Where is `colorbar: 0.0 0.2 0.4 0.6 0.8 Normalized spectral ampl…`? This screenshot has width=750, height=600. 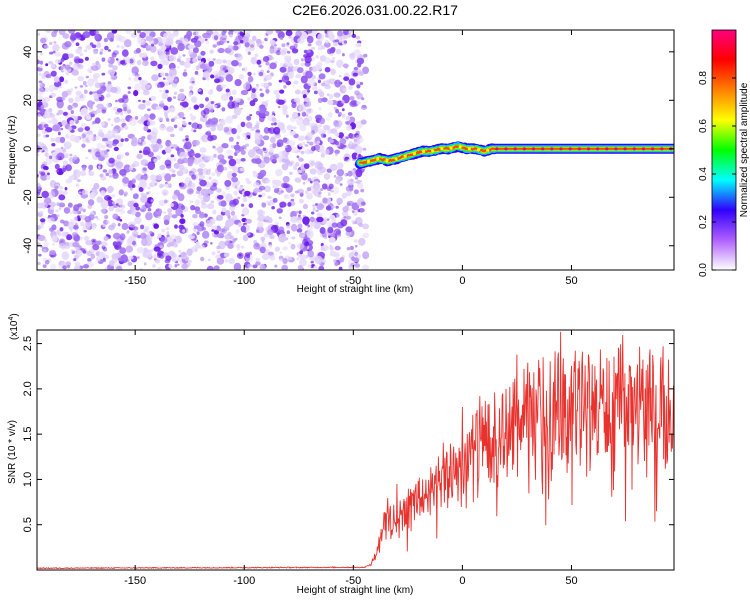 colorbar: 0.0 0.2 0.4 0.6 0.8 Normalized spectral ampl… is located at coordinates (724, 153).